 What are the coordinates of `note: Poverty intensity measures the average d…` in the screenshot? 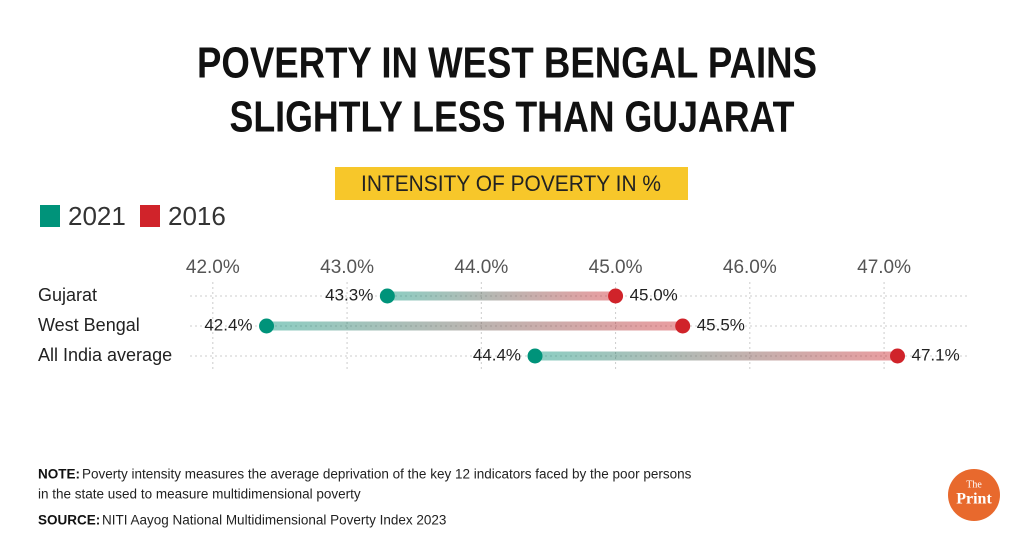 It's located at (387, 474).